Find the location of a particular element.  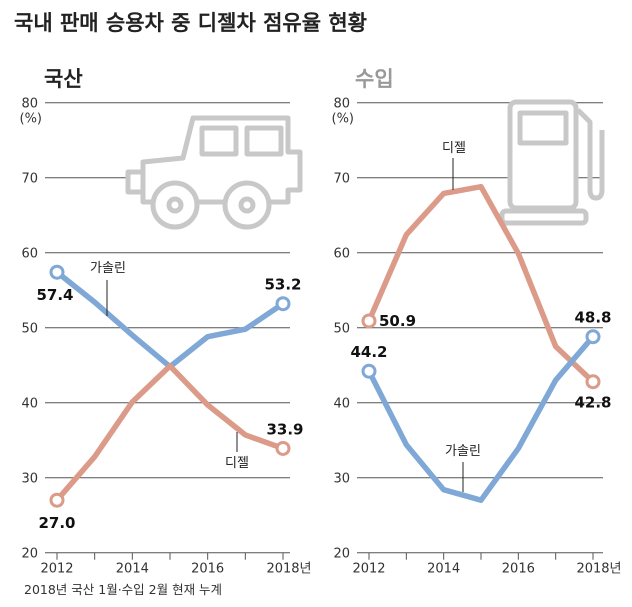

pump-base is located at coordinates (544, 217).